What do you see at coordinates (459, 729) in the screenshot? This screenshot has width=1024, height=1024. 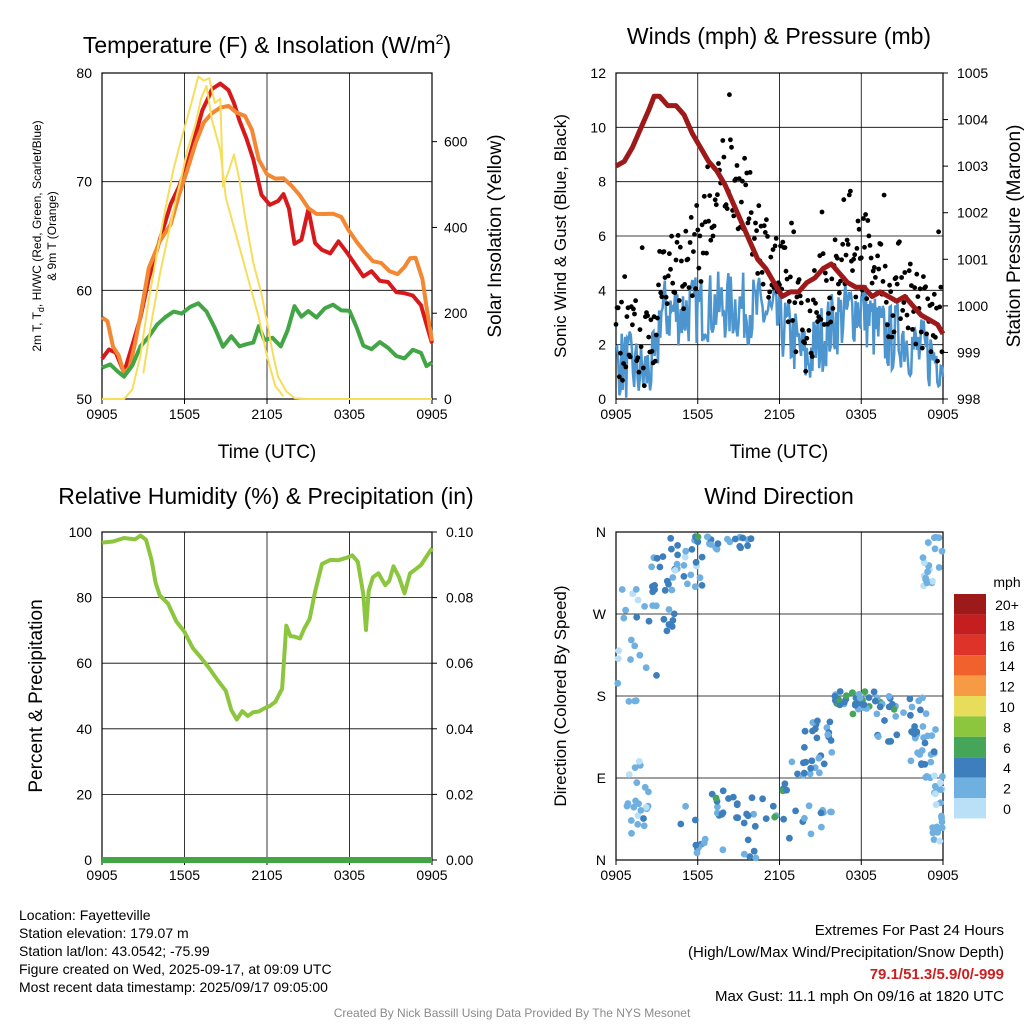 I see `rh-right-tick-label: 0.04` at bounding box center [459, 729].